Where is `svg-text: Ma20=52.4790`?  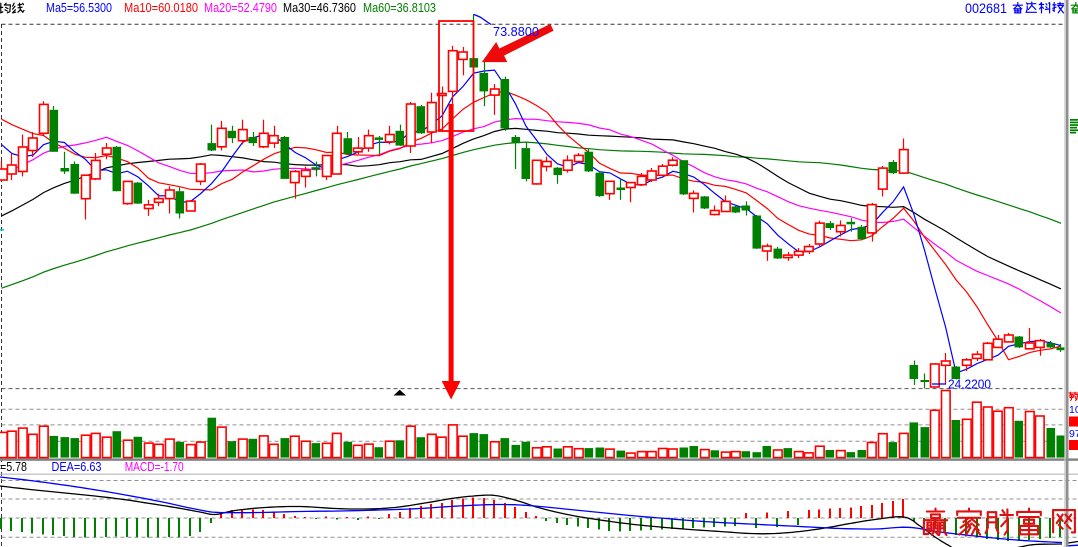 svg-text: Ma20=52.4790 is located at coordinates (240, 8).